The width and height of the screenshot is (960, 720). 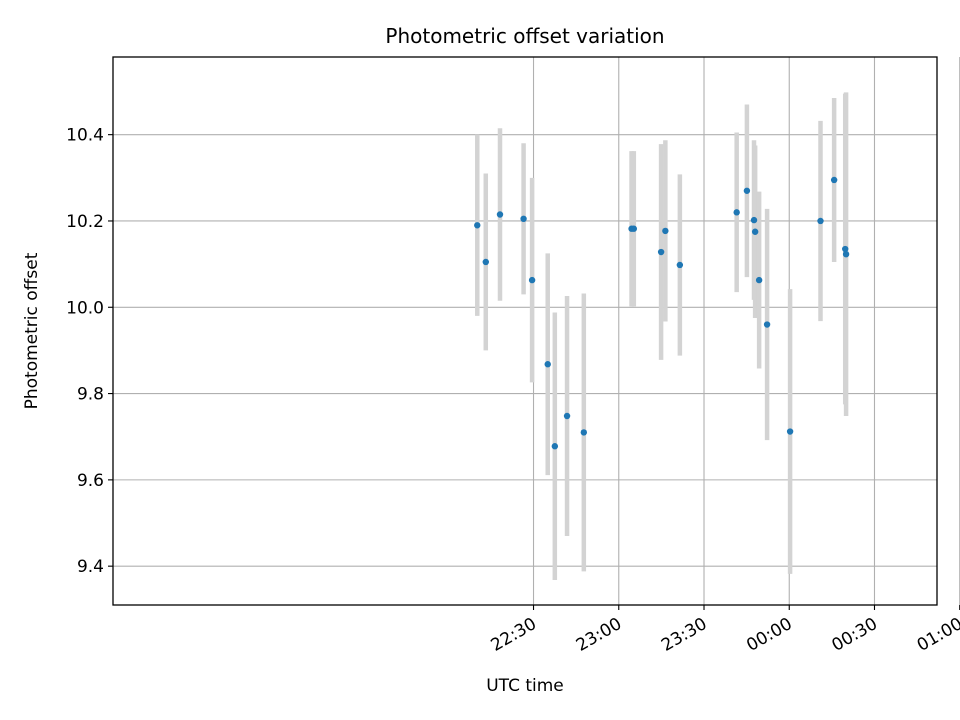 What do you see at coordinates (662, 313) in the screenshot?
I see `data-points` at bounding box center [662, 313].